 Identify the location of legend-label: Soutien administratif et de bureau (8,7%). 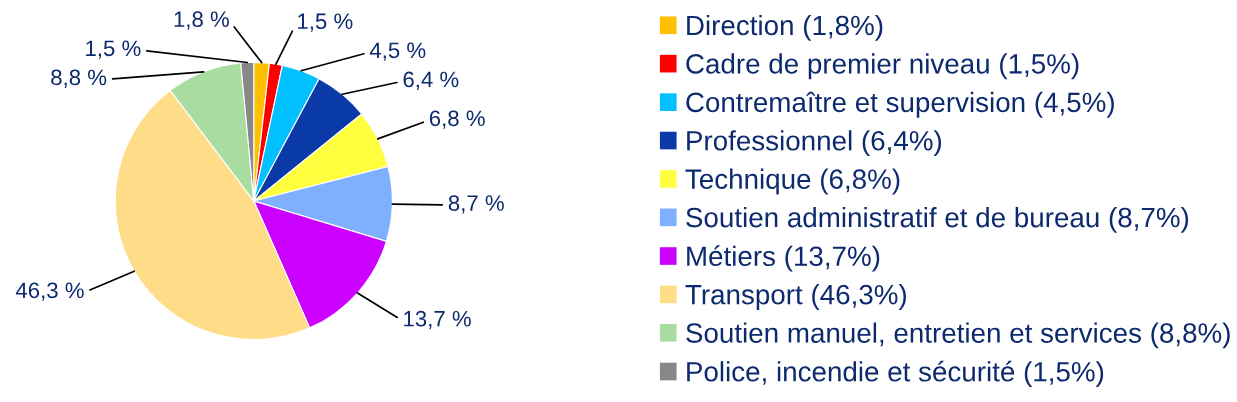
(937, 219).